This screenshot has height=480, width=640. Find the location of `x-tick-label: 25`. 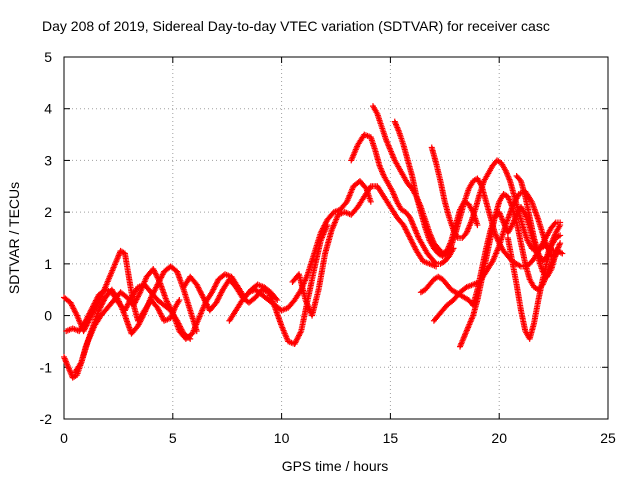

x-tick-label: 25 is located at coordinates (608, 438).